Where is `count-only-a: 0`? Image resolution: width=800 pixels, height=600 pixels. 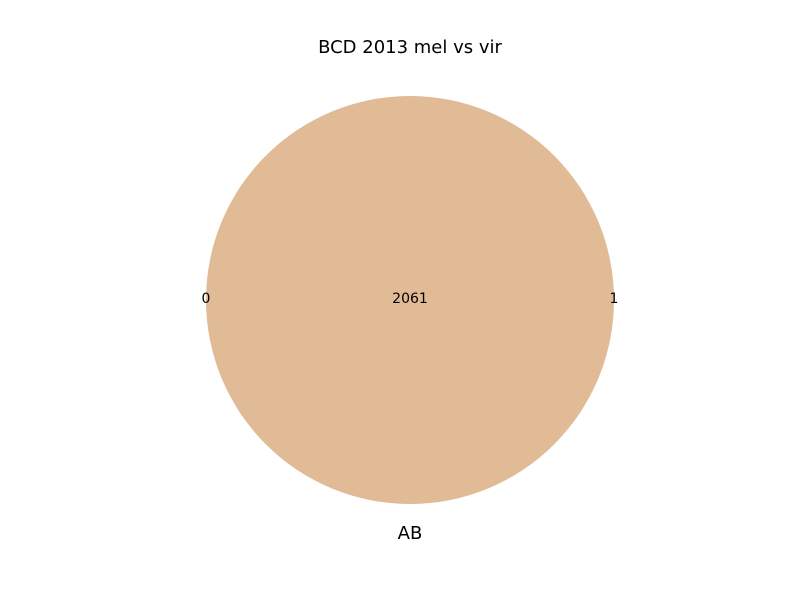
count-only-a: 0 is located at coordinates (206, 299).